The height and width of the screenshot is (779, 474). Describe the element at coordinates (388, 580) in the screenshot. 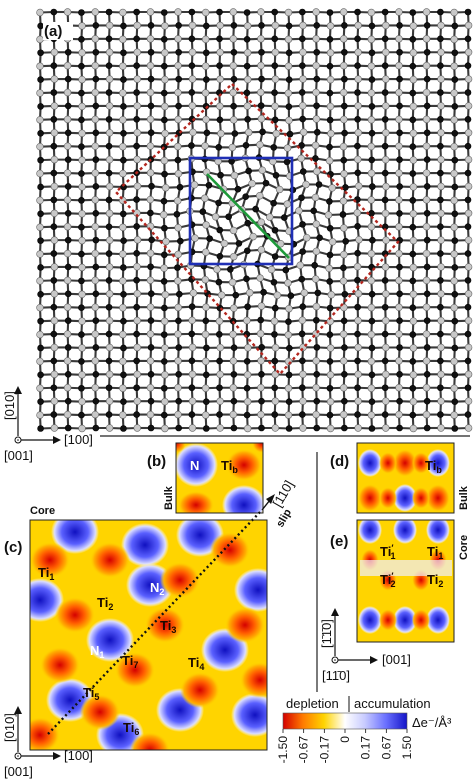

I see `atom-ti2-prime-label: Ti′ 2` at that location.